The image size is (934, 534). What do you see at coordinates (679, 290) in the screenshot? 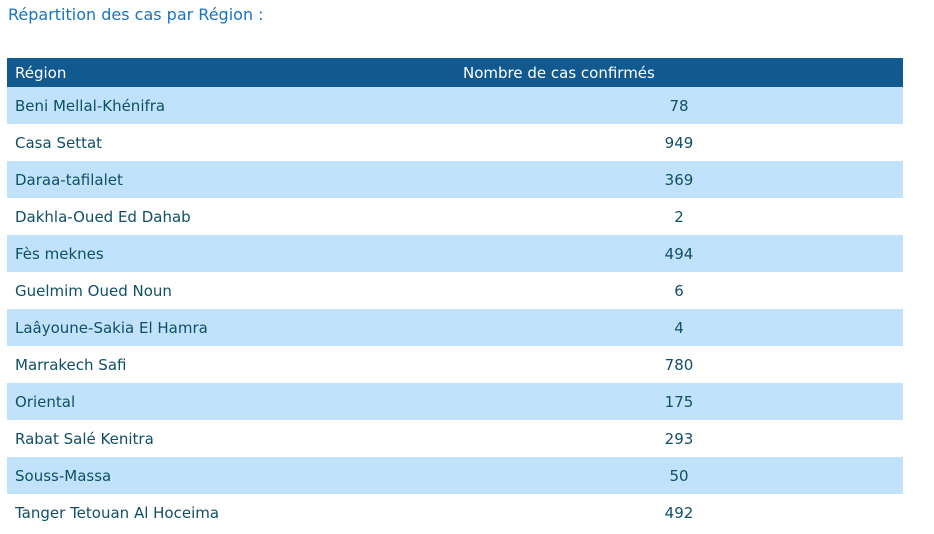
I see `cases-cell: 6` at bounding box center [679, 290].